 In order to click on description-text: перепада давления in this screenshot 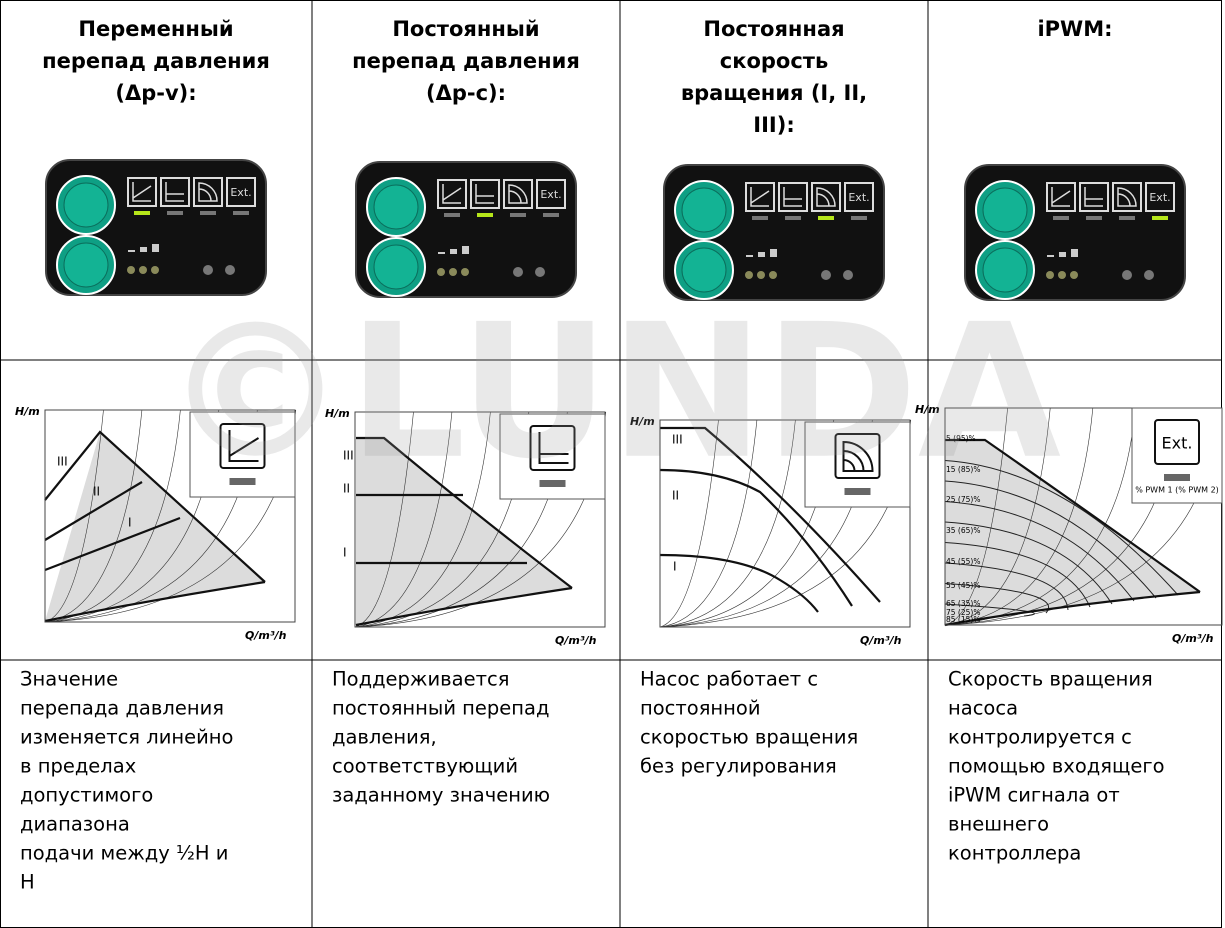, I will do `click(122, 708)`.